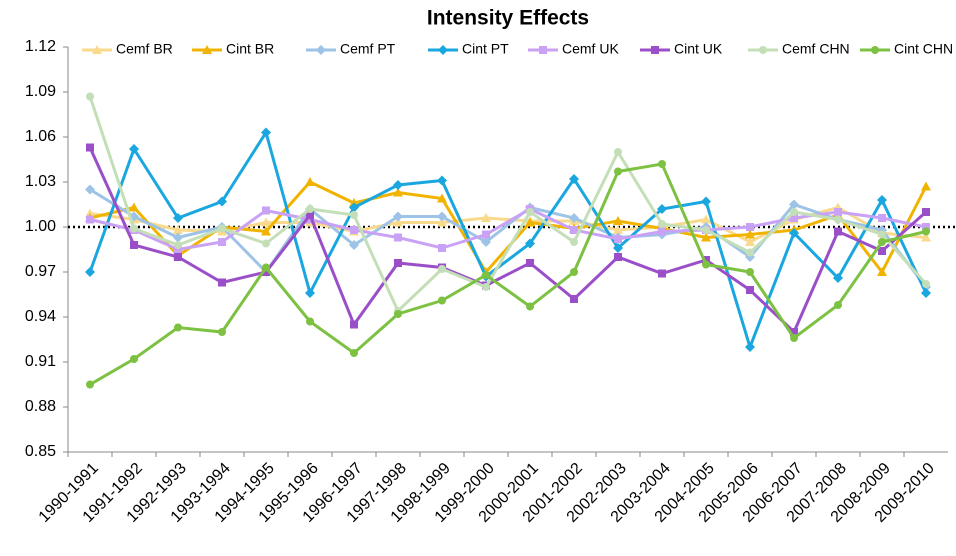 This screenshot has width=956, height=556. Describe the element at coordinates (508, 18) in the screenshot. I see `chart-title: Intensity Effects` at that location.